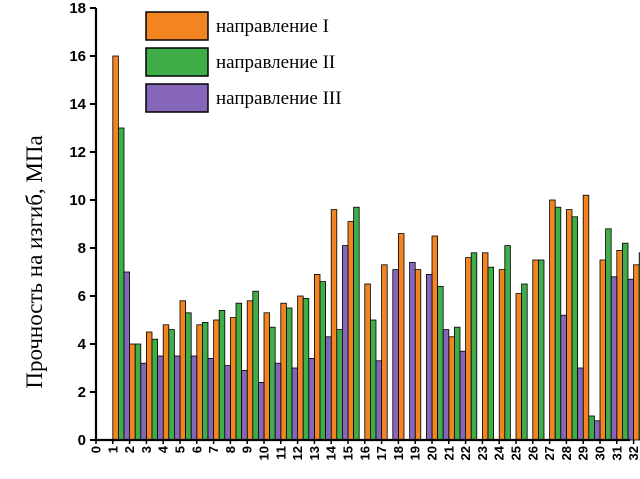  I want to click on x-tick-label: 13, so click(314, 453).